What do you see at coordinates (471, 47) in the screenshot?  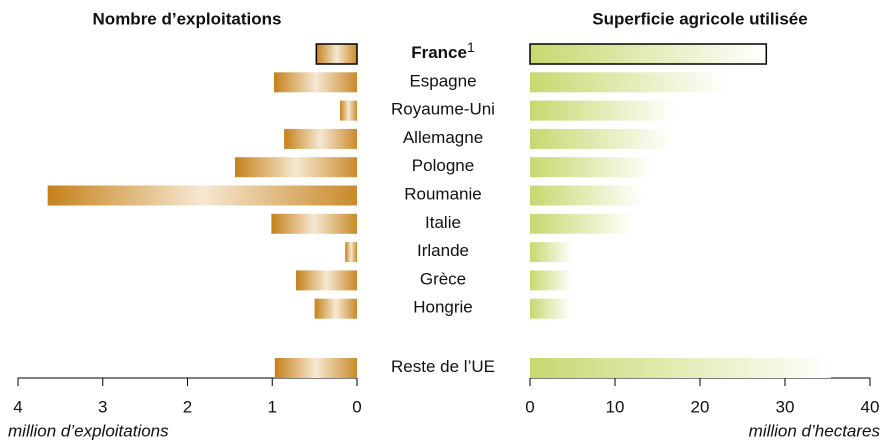 I see `footnote-marker: 1` at bounding box center [471, 47].